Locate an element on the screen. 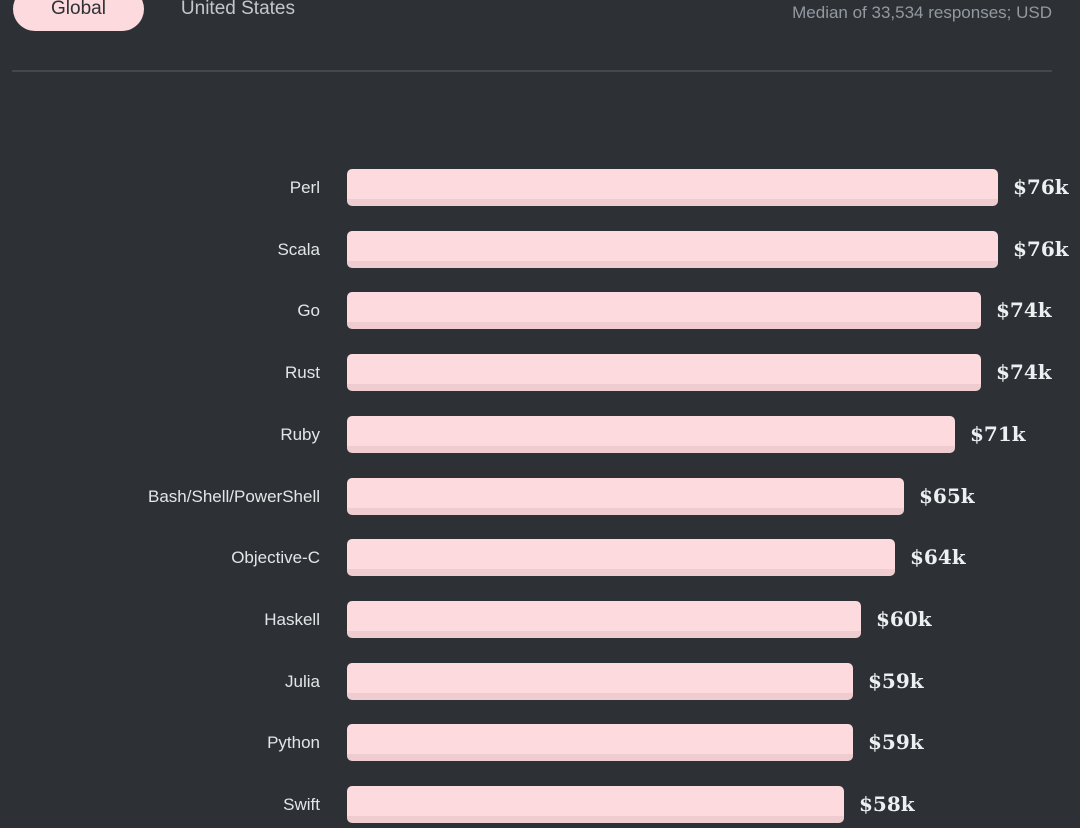  chart-row: Rust $74k is located at coordinates (540, 372).